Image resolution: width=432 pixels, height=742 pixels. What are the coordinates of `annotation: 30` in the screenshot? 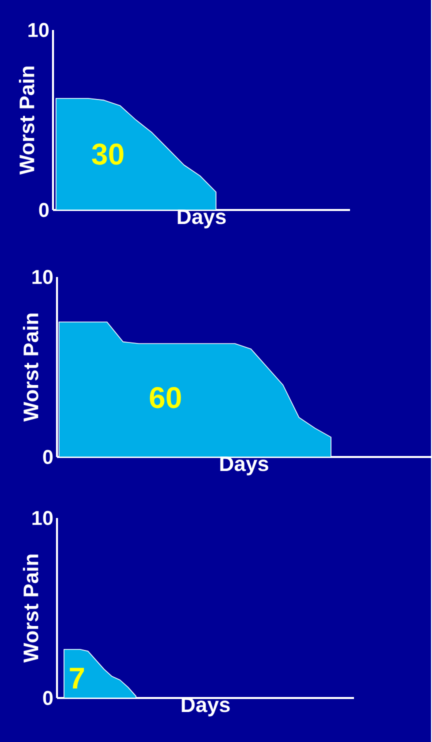 It's located at (108, 154).